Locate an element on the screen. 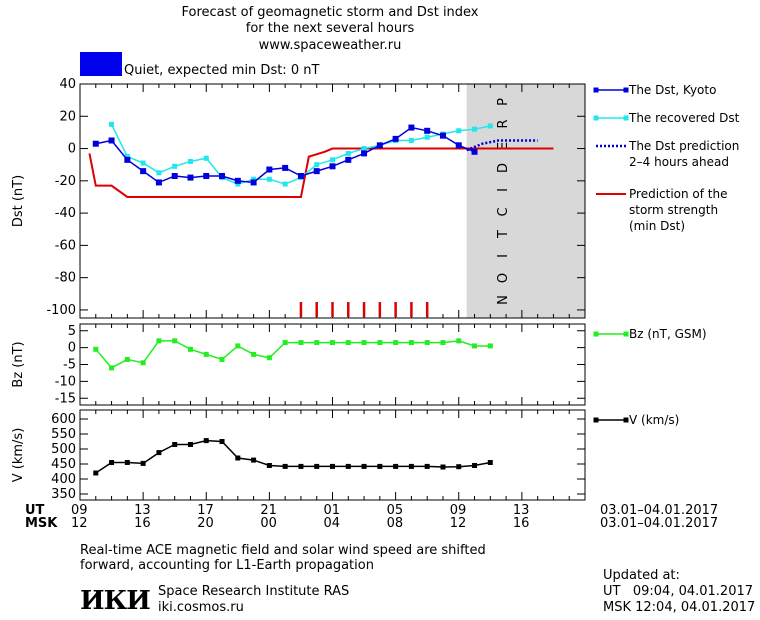  status-color-box is located at coordinates (101, 64).